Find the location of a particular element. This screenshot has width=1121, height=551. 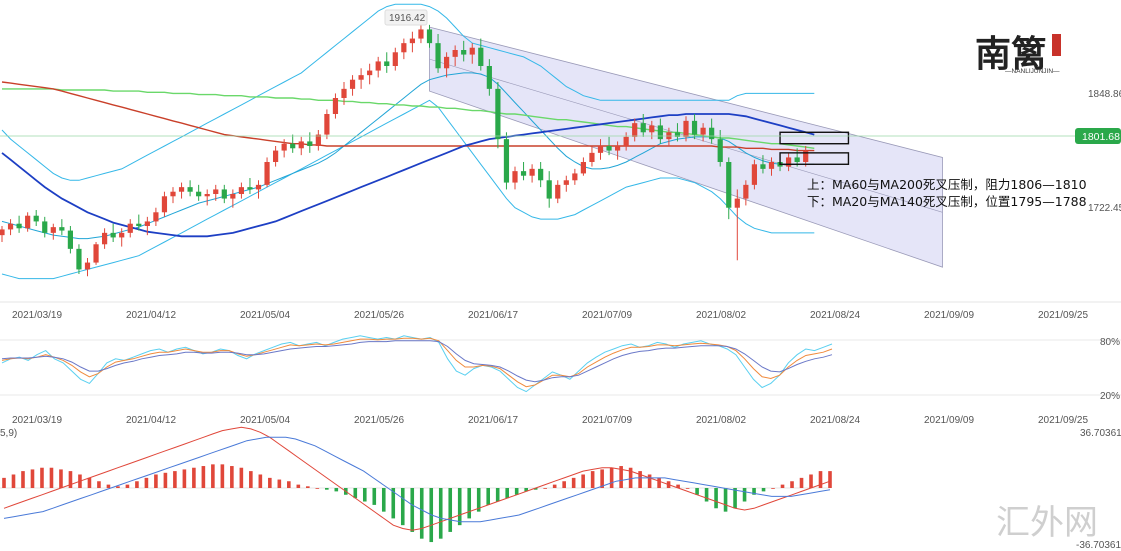

date-tick-label: 2021/05/26 is located at coordinates (379, 420).